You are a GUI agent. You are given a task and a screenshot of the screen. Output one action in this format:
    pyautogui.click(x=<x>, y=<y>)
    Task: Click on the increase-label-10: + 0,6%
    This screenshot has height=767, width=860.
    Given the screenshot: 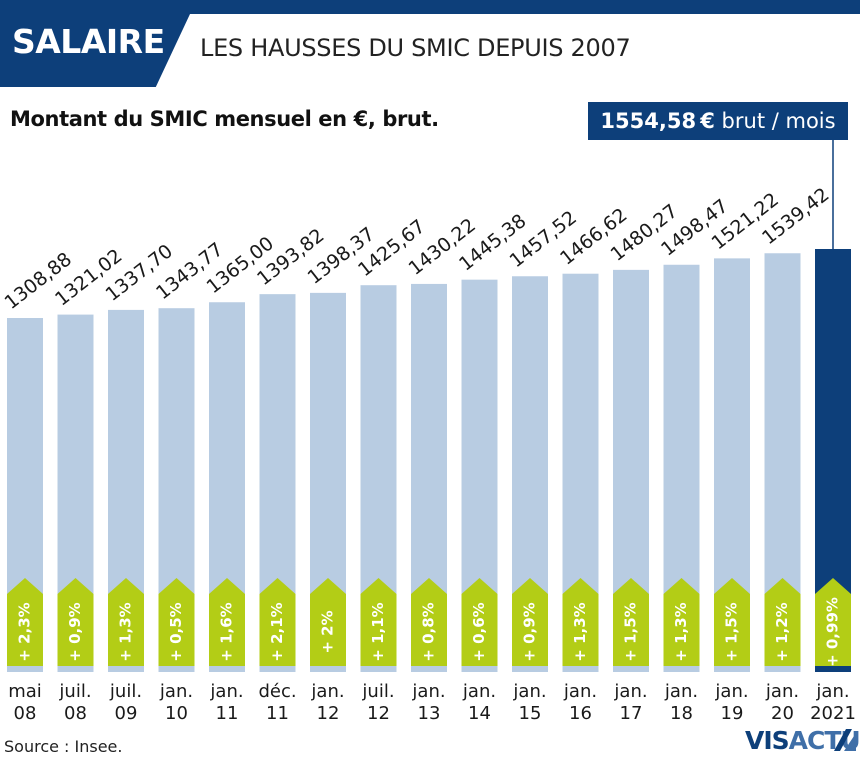 What is the action you would take?
    pyautogui.click(x=479, y=631)
    